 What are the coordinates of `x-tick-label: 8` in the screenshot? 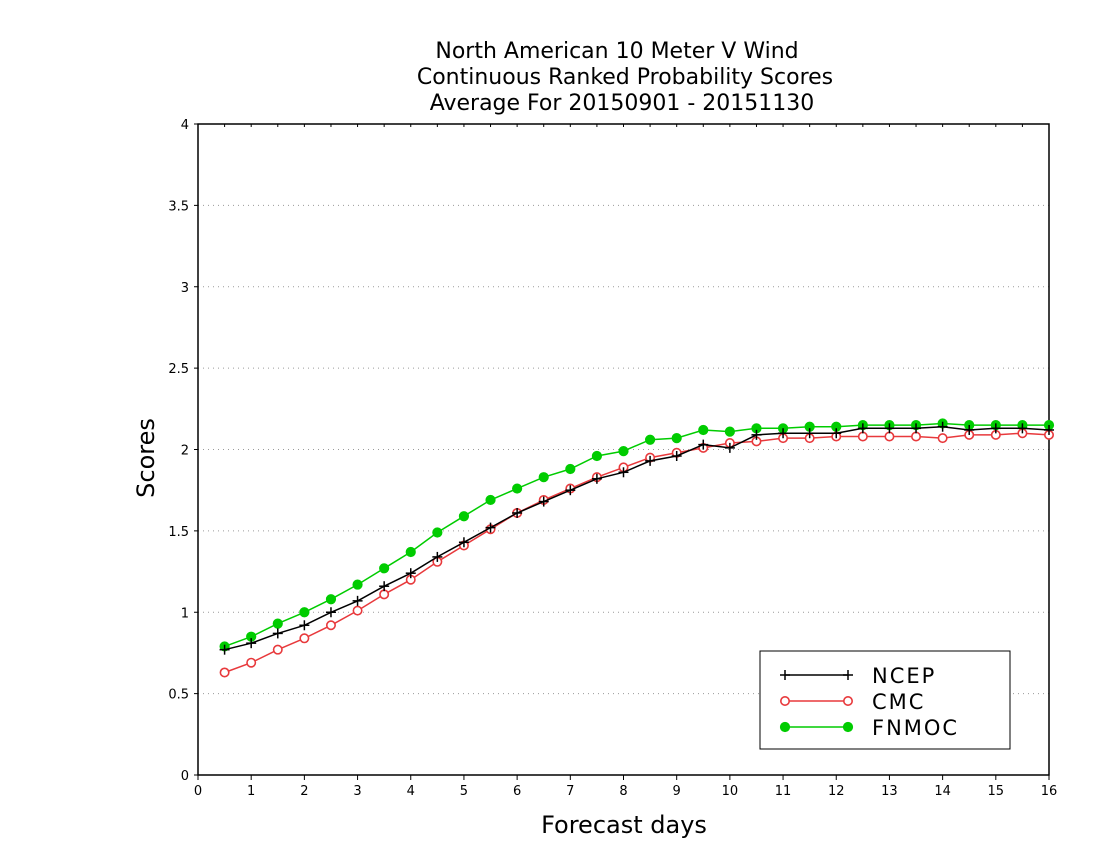 It's located at (623, 791).